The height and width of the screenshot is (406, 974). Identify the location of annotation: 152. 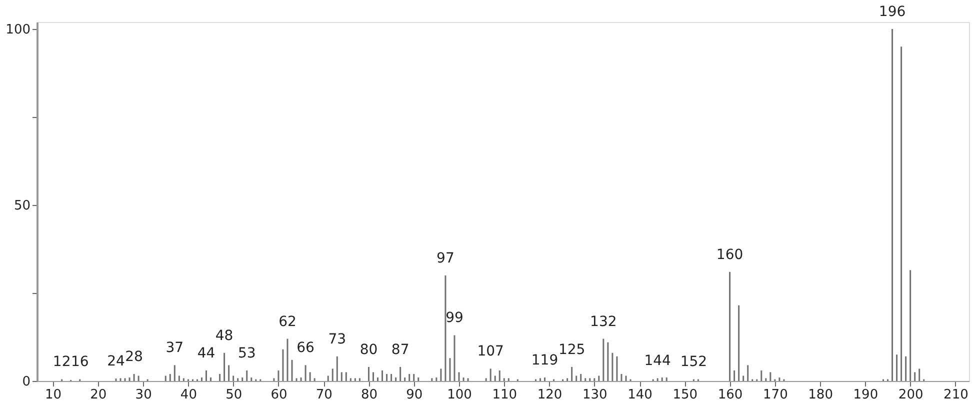
(694, 362).